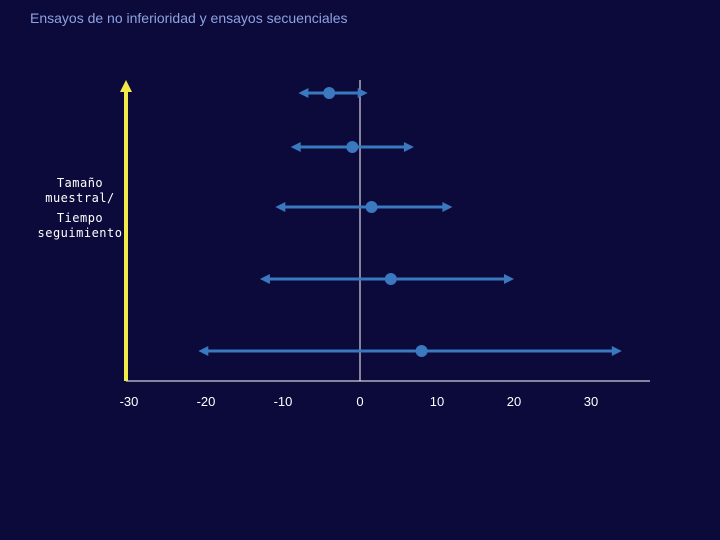 The width and height of the screenshot is (720, 540). I want to click on x-tick-label: 10, so click(437, 401).